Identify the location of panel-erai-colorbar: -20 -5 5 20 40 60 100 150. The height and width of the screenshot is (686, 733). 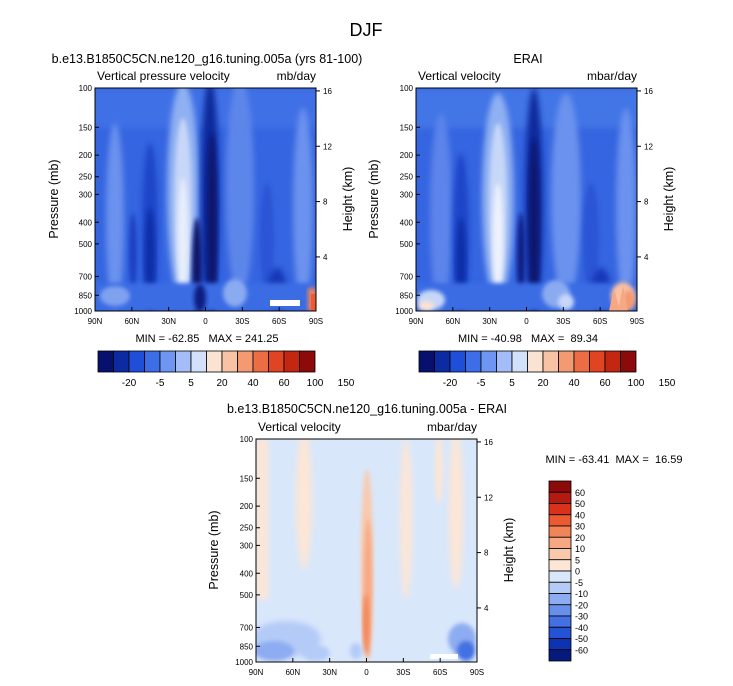
(547, 369).